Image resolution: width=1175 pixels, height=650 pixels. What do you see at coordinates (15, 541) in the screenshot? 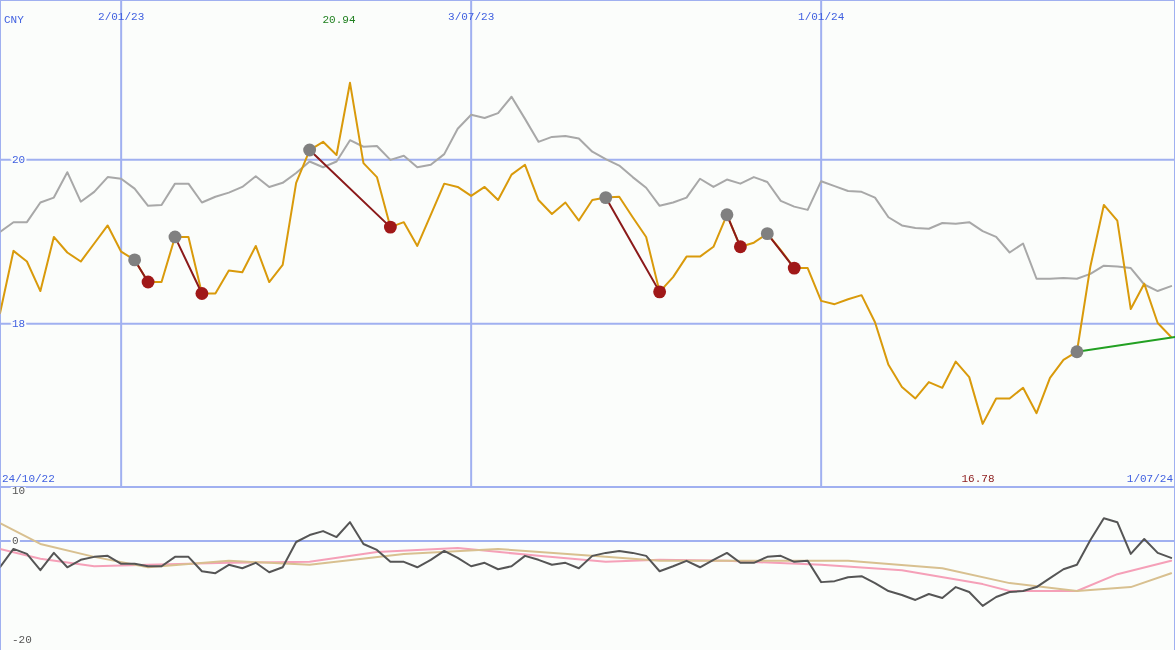
I see `y-tick-label: 0` at bounding box center [15, 541].